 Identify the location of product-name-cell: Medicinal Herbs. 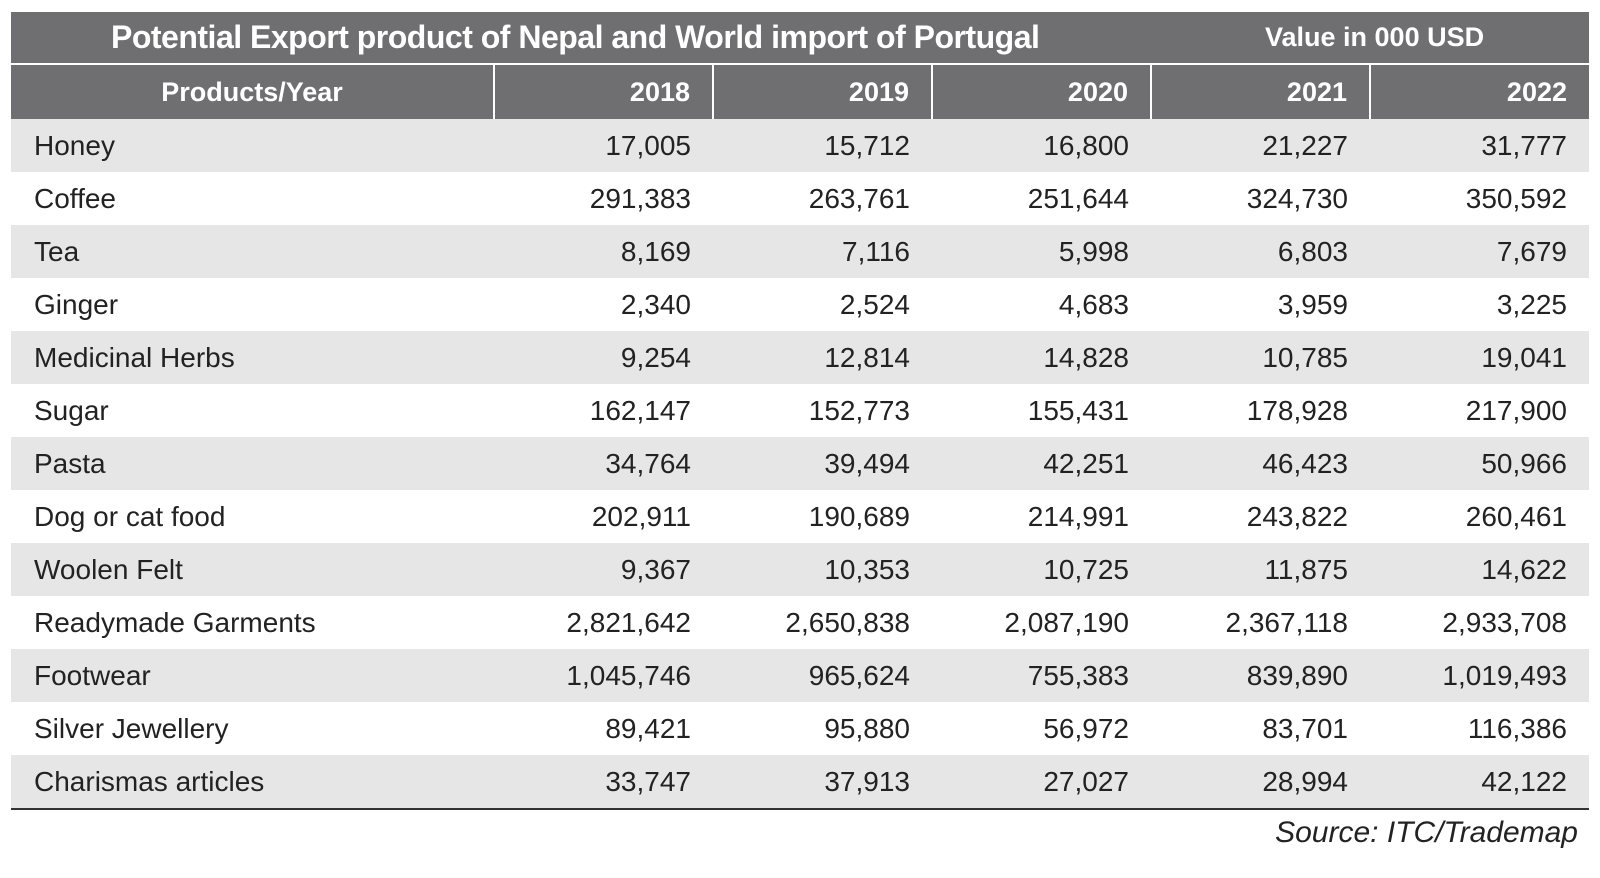
(252, 357).